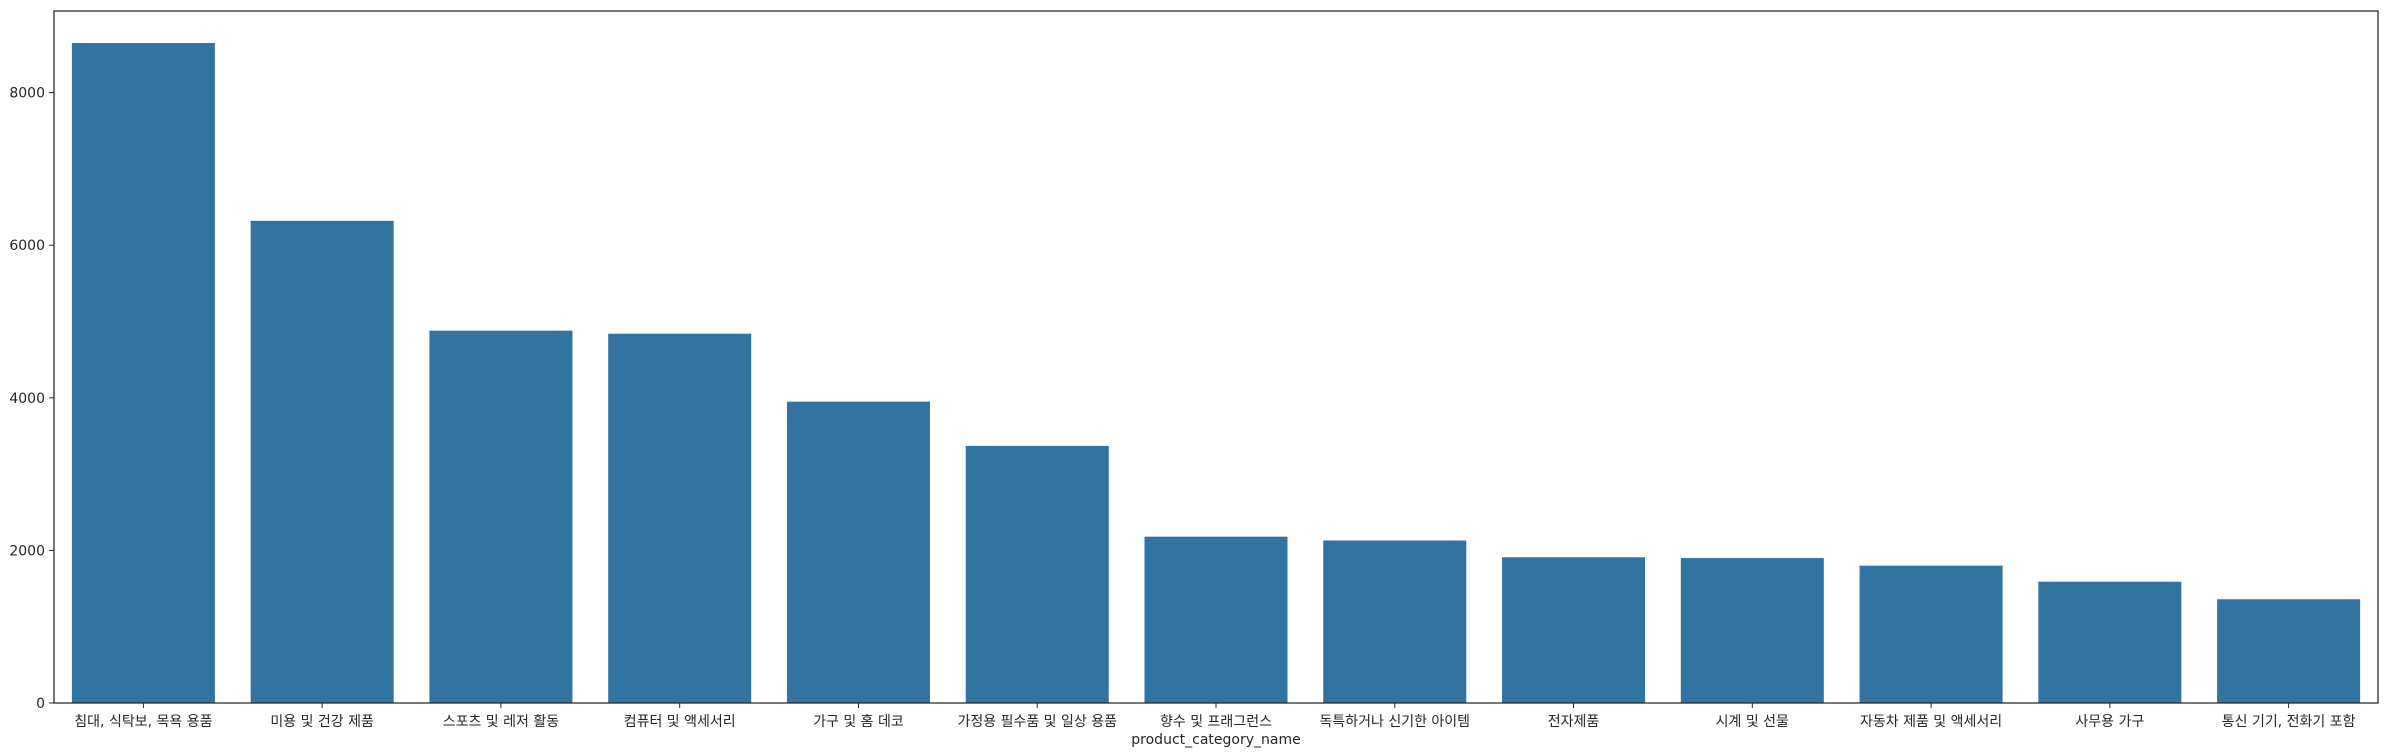  Describe the element at coordinates (1574, 722) in the screenshot. I see `x-tick-label: 전자제품` at that location.